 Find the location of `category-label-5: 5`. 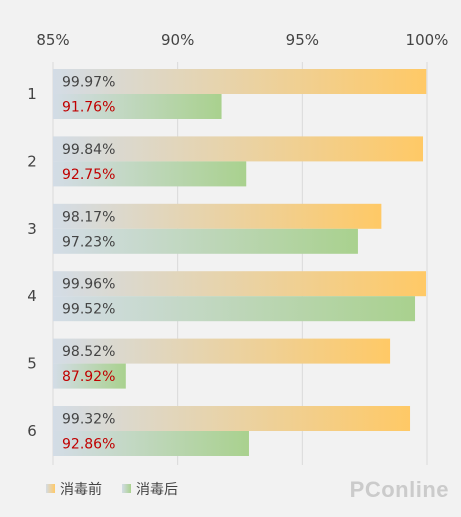

category-label-5: 5 is located at coordinates (32, 364).